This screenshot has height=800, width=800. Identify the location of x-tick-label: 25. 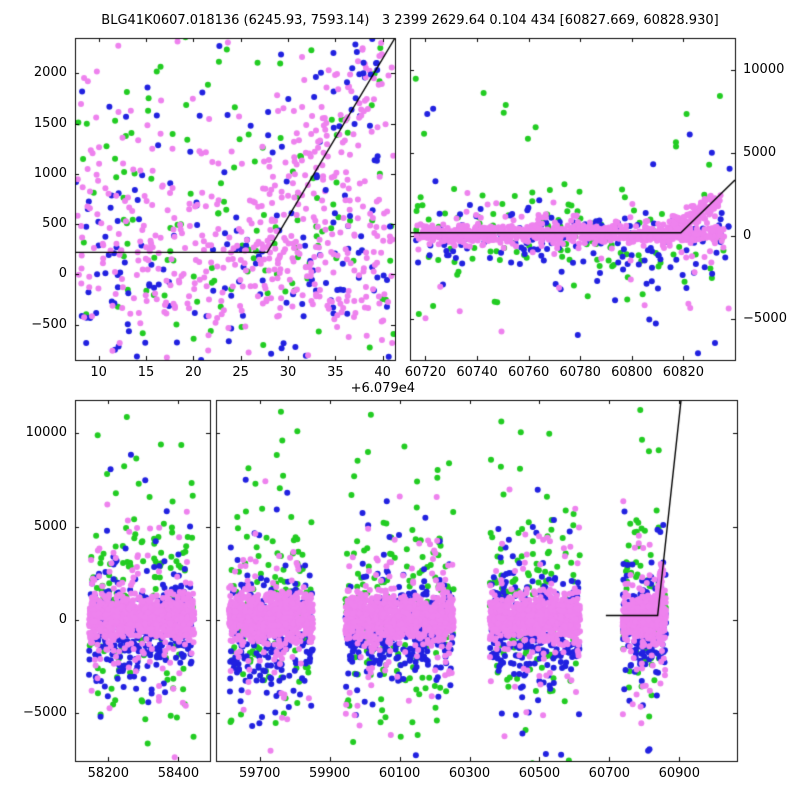
(240, 372).